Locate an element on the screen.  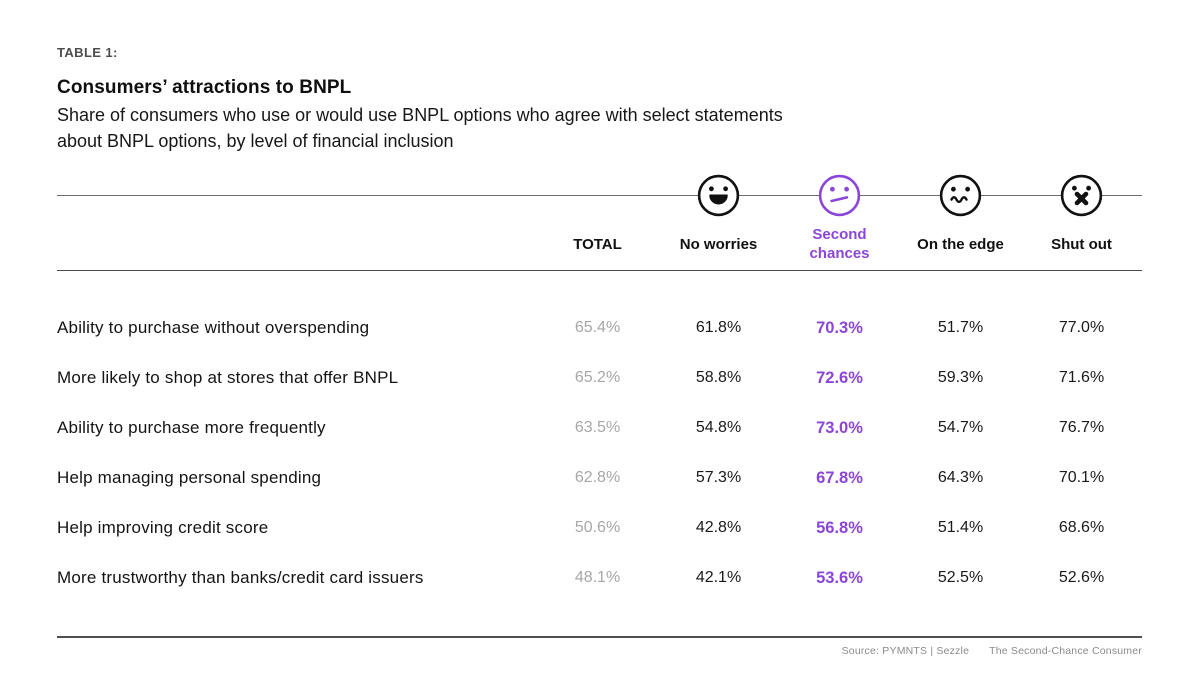
row-label: Help improving credit score is located at coordinates (163, 527).